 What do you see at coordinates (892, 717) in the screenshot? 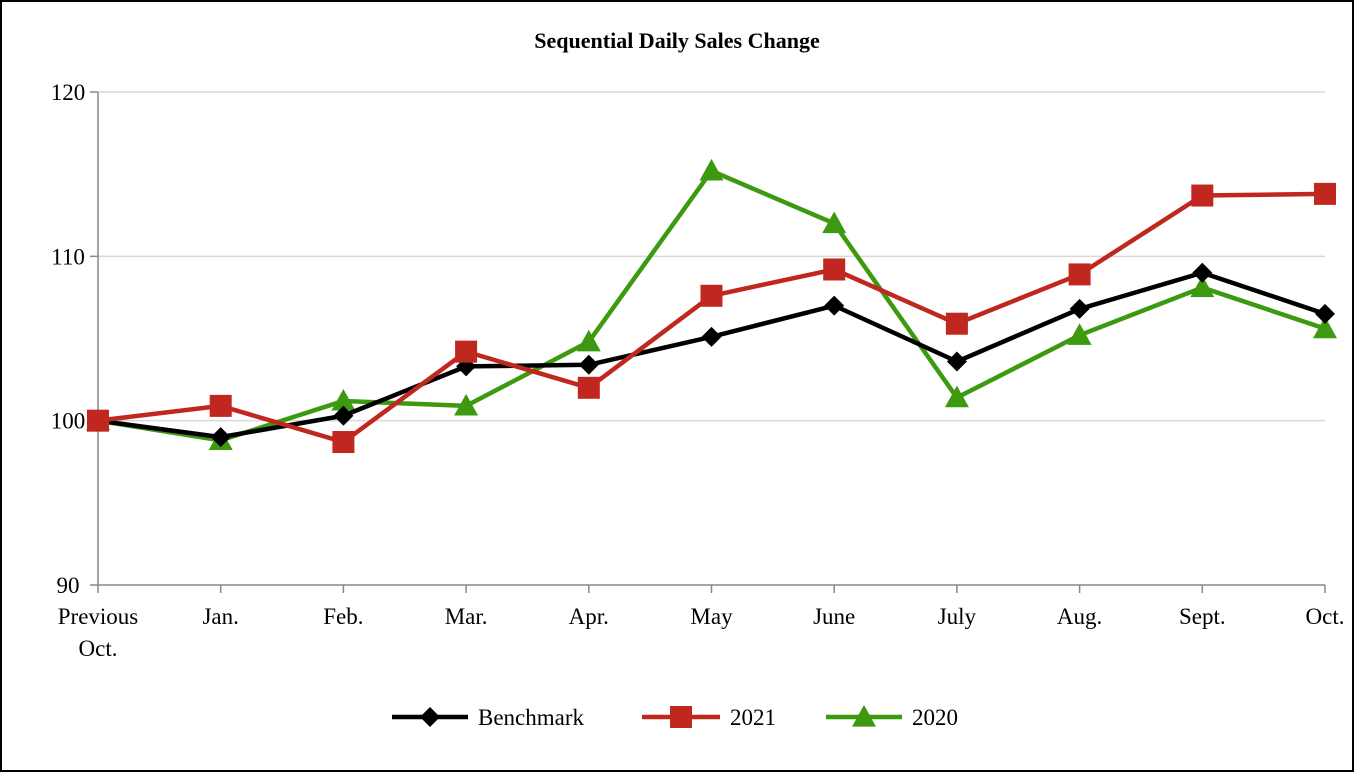
I see `legend-item-2020: 2020` at bounding box center [892, 717].